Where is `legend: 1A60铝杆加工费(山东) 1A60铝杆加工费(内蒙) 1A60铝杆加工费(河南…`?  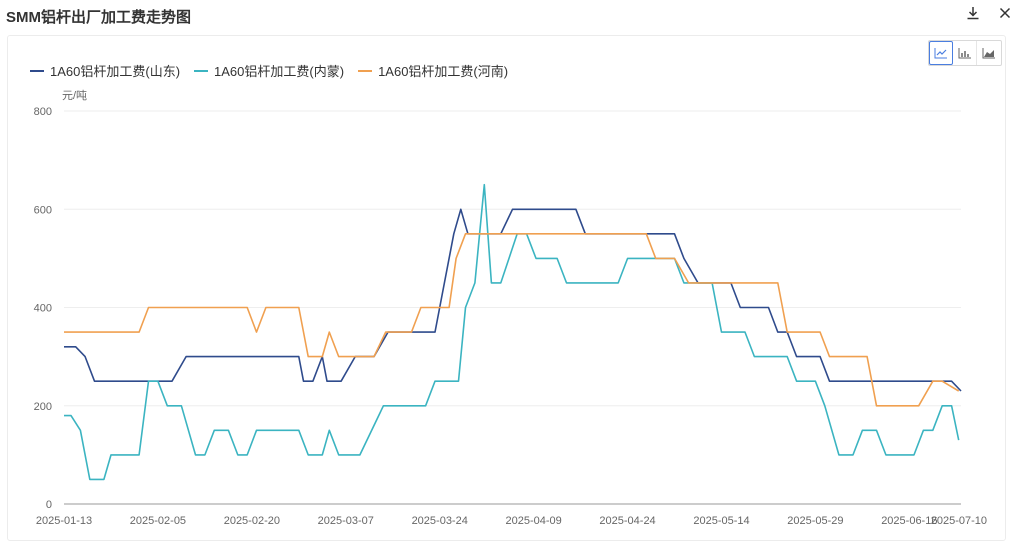
legend: 1A60铝杆加工费(山东) 1A60铝杆加工费(内蒙) 1A60铝杆加工费(河南… is located at coordinates (269, 70).